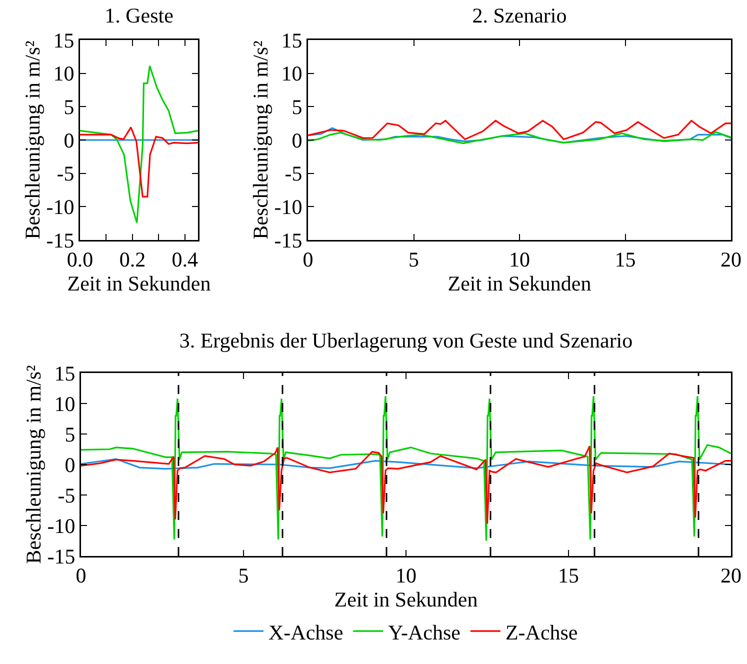 Image resolution: width=747 pixels, height=664 pixels. What do you see at coordinates (139, 16) in the screenshot?
I see `chart-title: 1. Geste` at bounding box center [139, 16].